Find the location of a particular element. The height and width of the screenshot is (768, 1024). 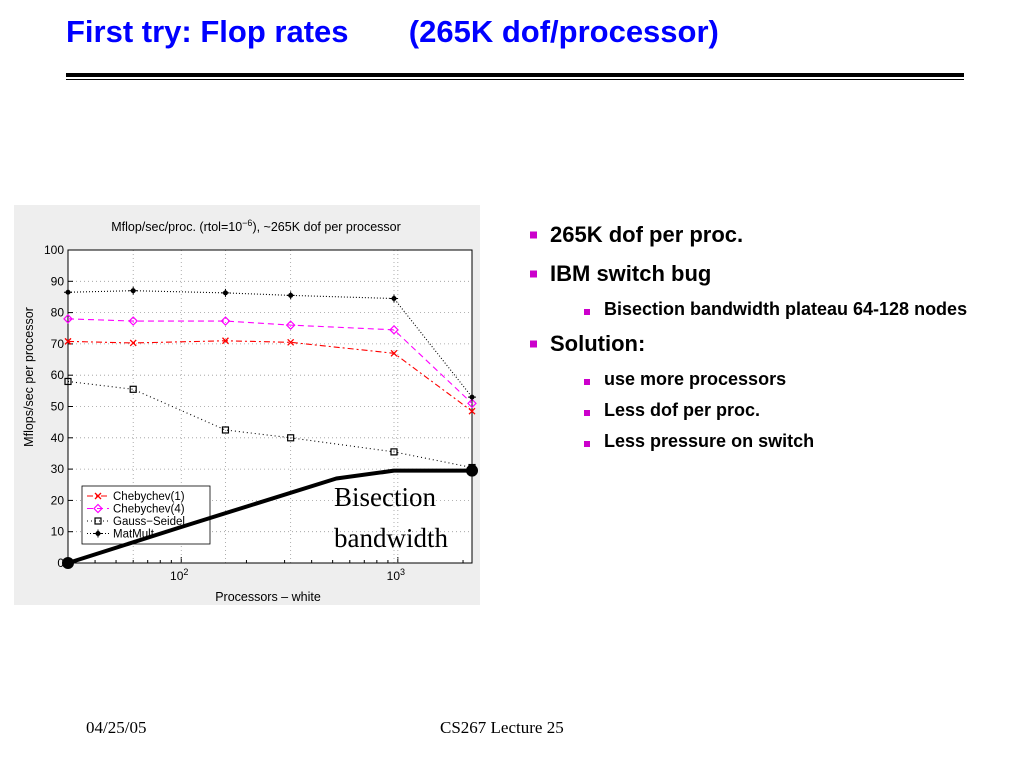

legend-label-1: Chebychev(1) is located at coordinates (149, 497).